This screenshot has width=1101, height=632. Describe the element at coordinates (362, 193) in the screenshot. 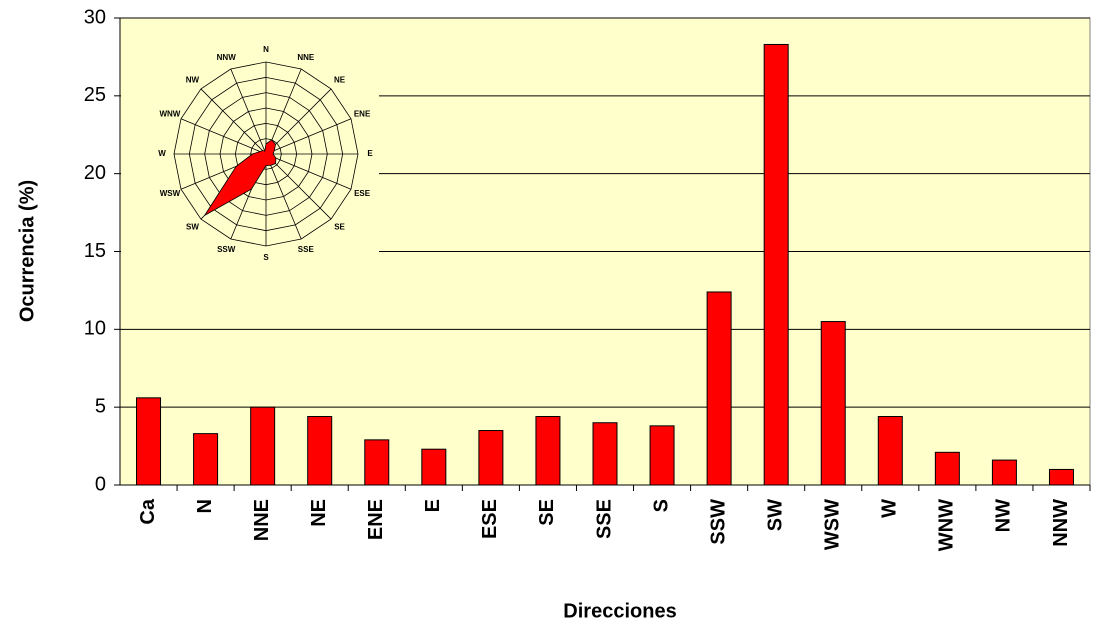

I see `rose-label: ESE` at that location.